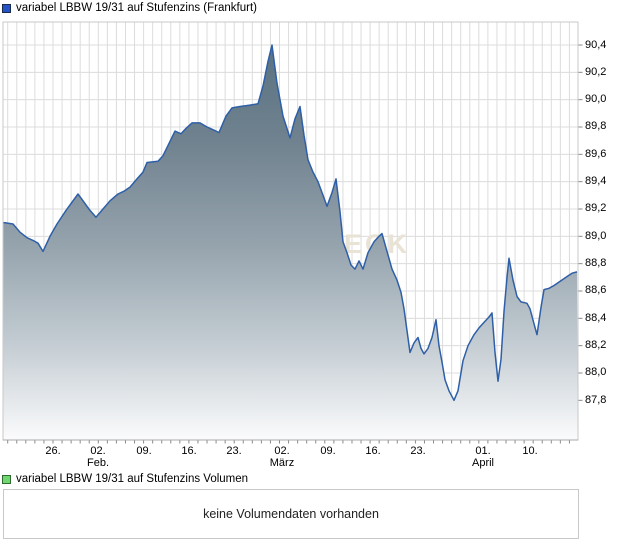 This screenshot has height=546, width=620. Describe the element at coordinates (596, 71) in the screenshot. I see `y-tick-label: 90,2` at that location.